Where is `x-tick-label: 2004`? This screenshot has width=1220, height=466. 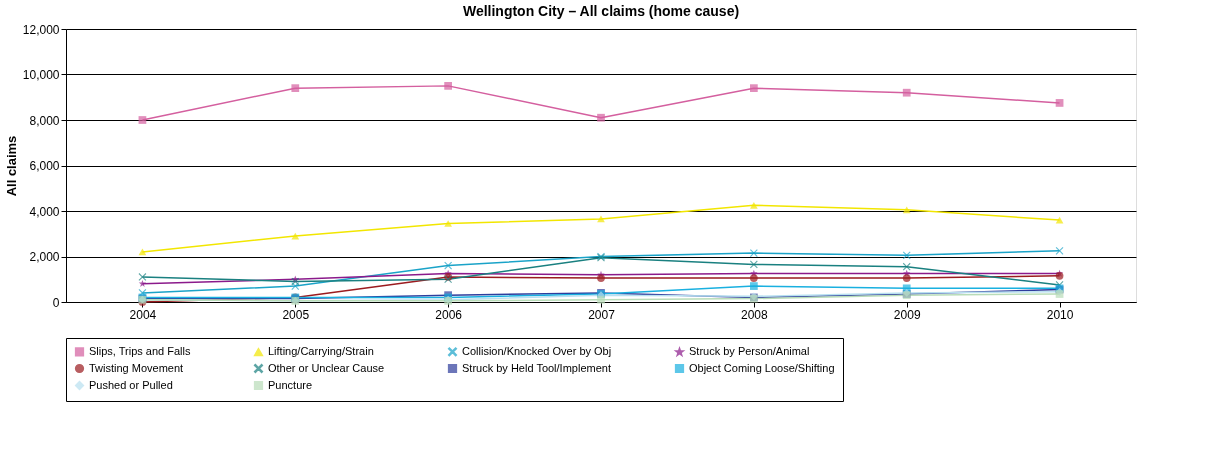 x-tick-label: 2004 is located at coordinates (143, 314).